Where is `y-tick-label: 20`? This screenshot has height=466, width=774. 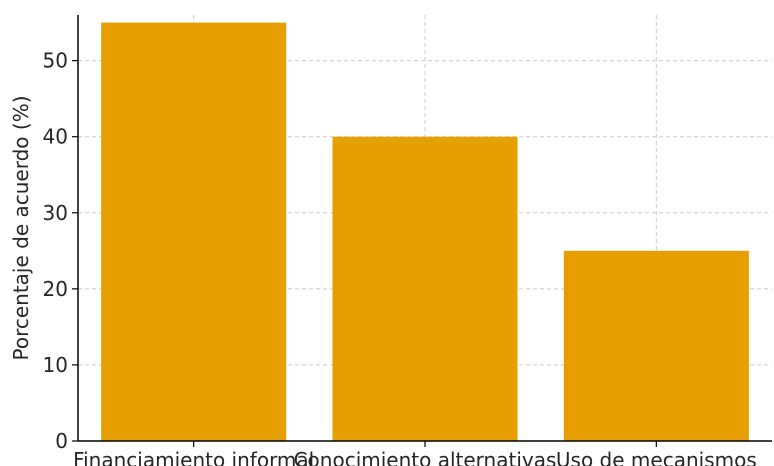
y-tick-label: 20 is located at coordinates (55, 289).